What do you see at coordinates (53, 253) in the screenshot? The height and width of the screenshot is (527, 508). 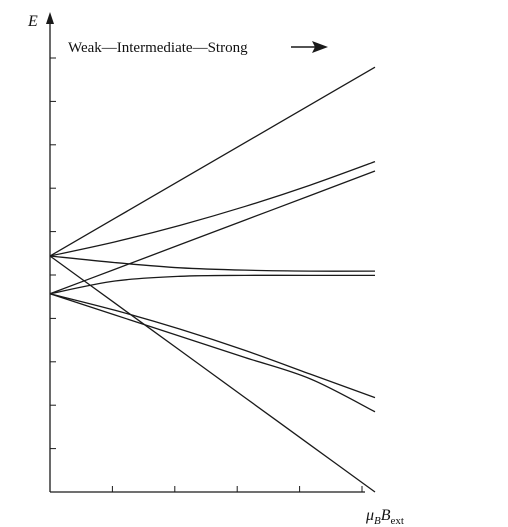 I see `y-axis-ticks` at bounding box center [53, 253].